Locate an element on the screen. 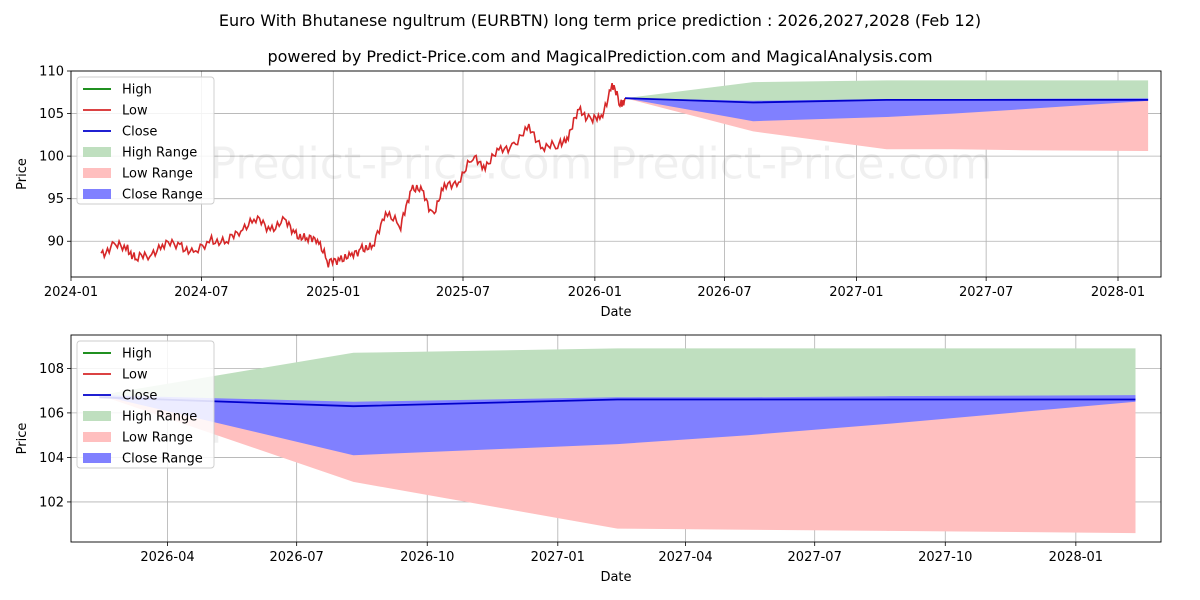 This screenshot has width=1200, height=600. y-tick-label: 106 is located at coordinates (51, 413).